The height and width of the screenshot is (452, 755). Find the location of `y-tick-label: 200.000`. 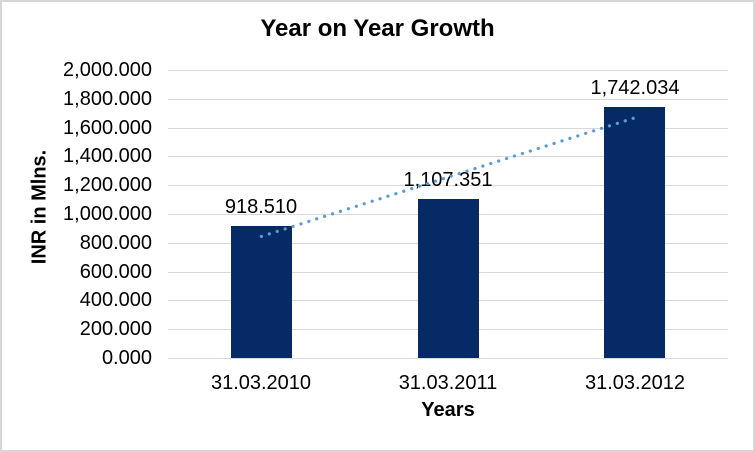

y-tick-label: 200.000 is located at coordinates (115, 329).